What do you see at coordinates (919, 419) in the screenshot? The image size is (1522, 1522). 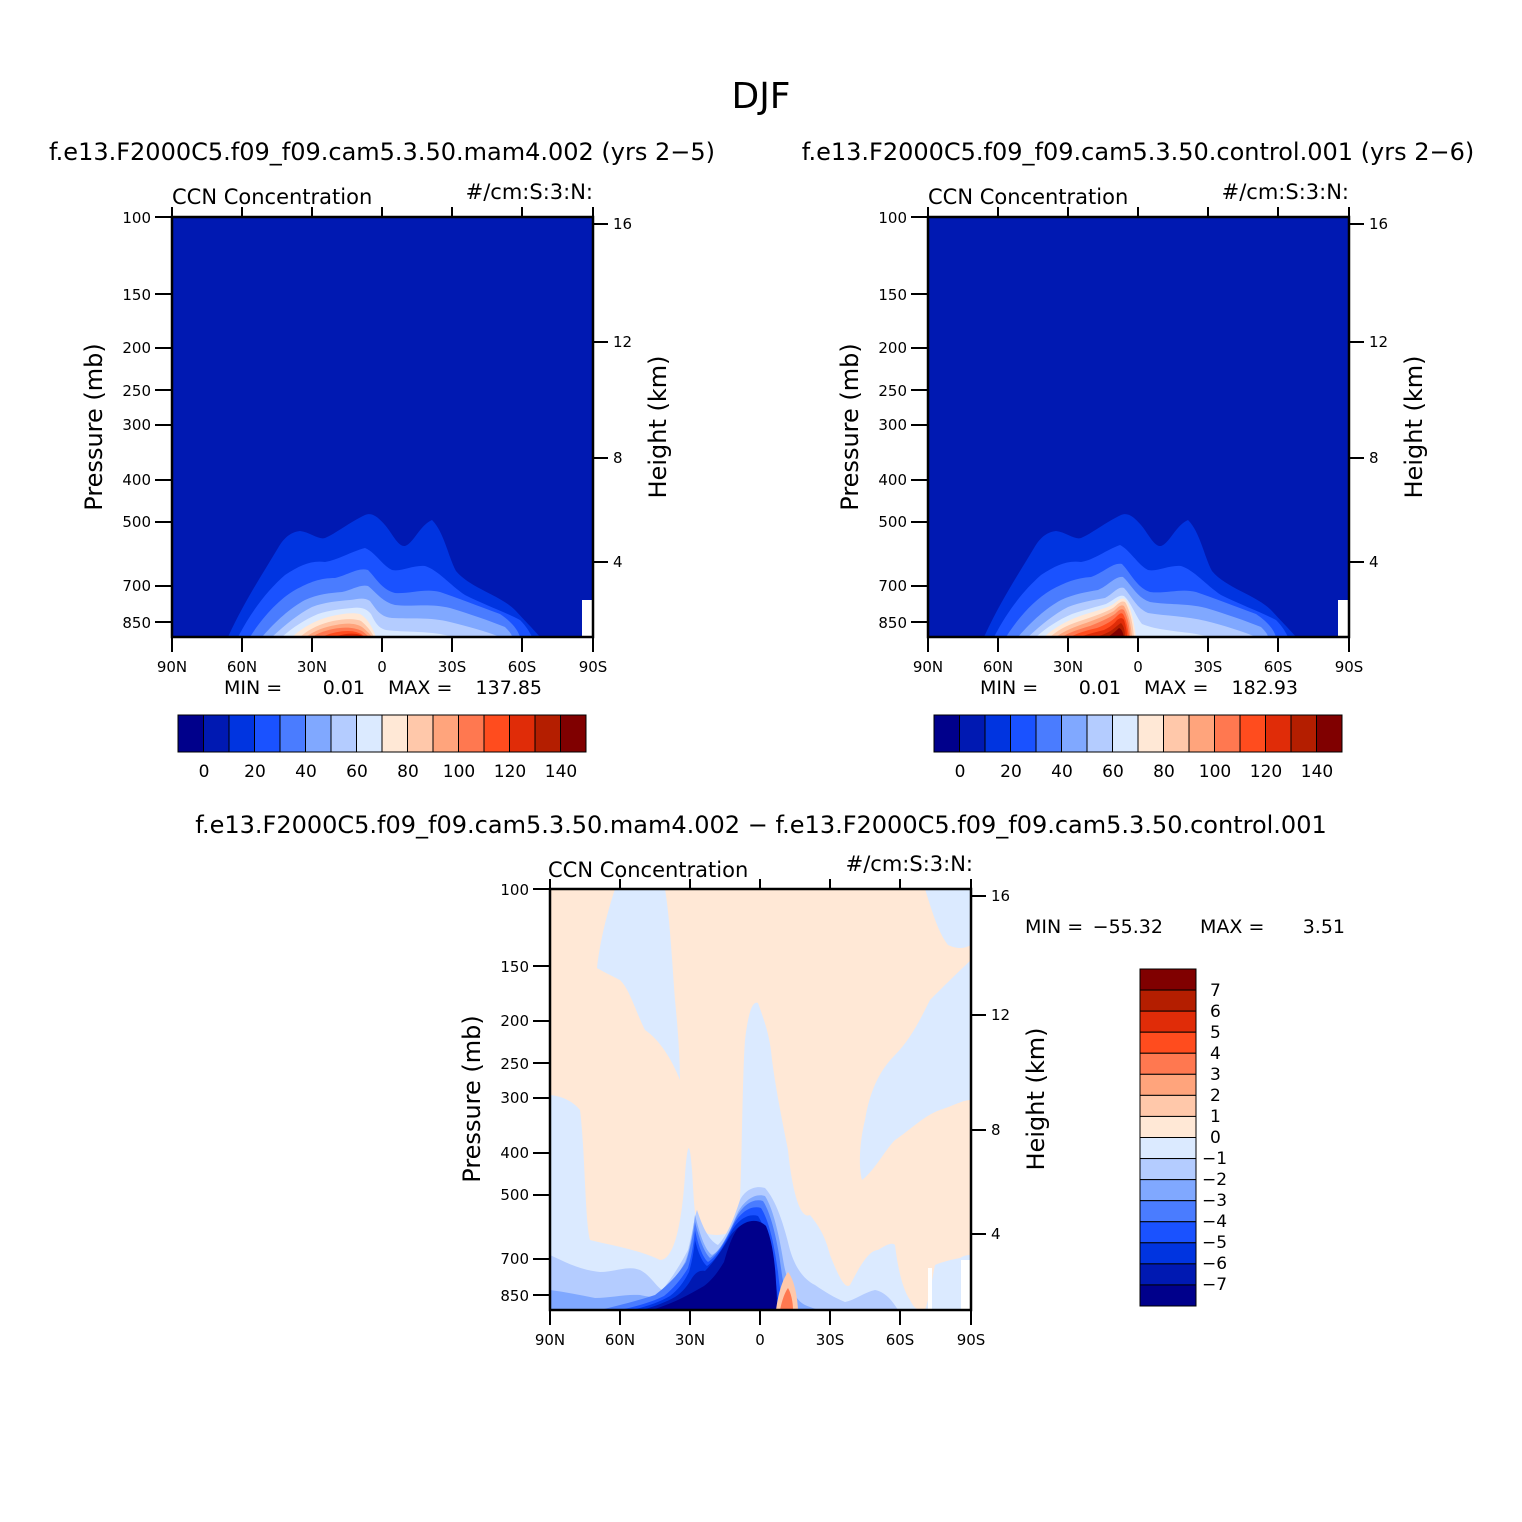 I see `y-ticks-left` at bounding box center [919, 419].